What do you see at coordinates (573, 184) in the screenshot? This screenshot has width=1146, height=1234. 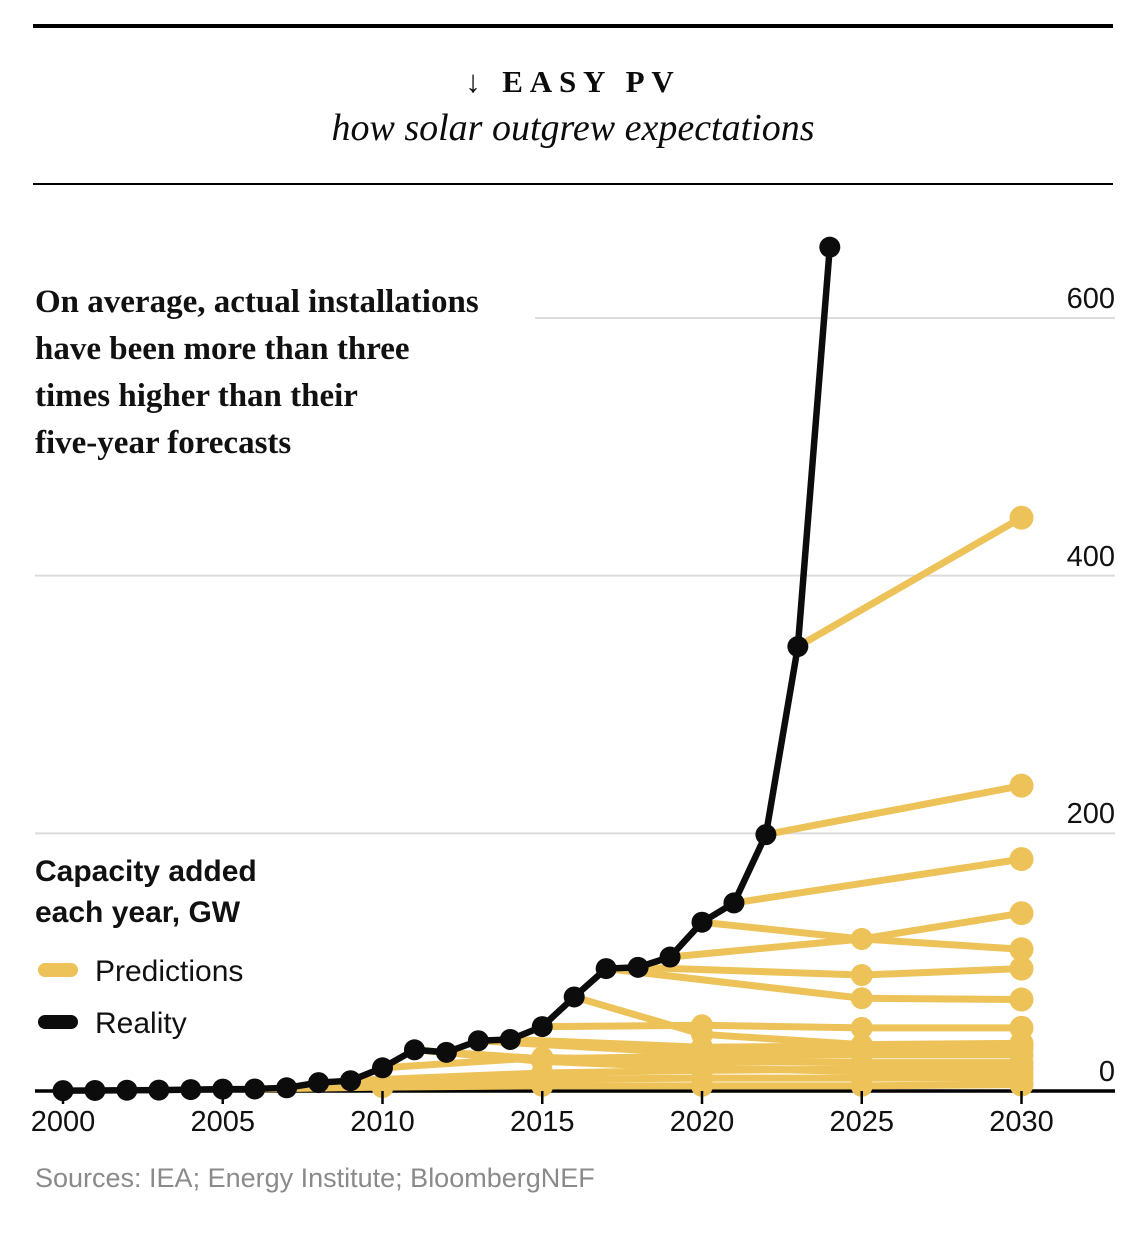 I see `header-divider-rule` at bounding box center [573, 184].